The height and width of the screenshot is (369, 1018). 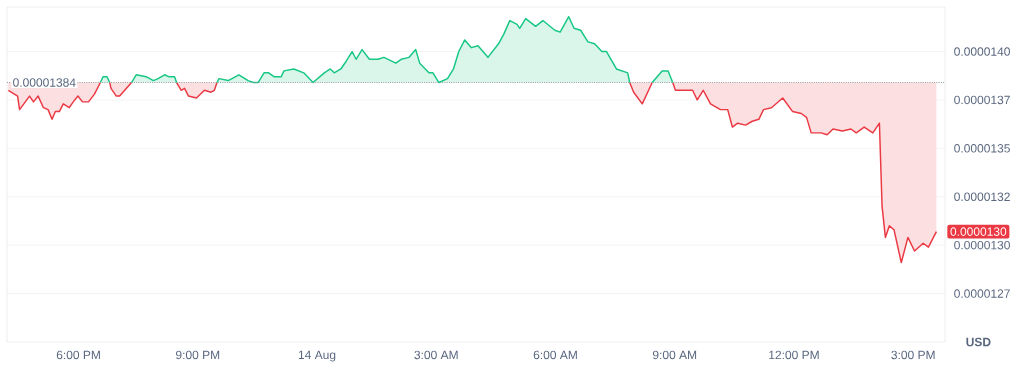 What do you see at coordinates (982, 100) in the screenshot?
I see `y-tick-label: 0.0000137` at bounding box center [982, 100].